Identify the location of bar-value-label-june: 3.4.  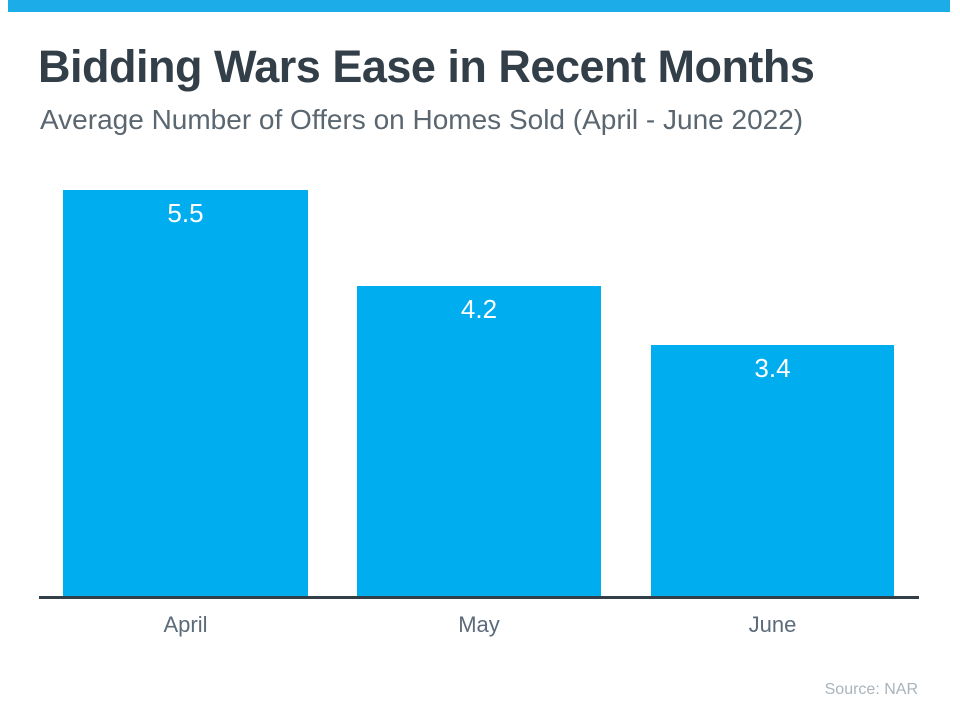
(772, 368).